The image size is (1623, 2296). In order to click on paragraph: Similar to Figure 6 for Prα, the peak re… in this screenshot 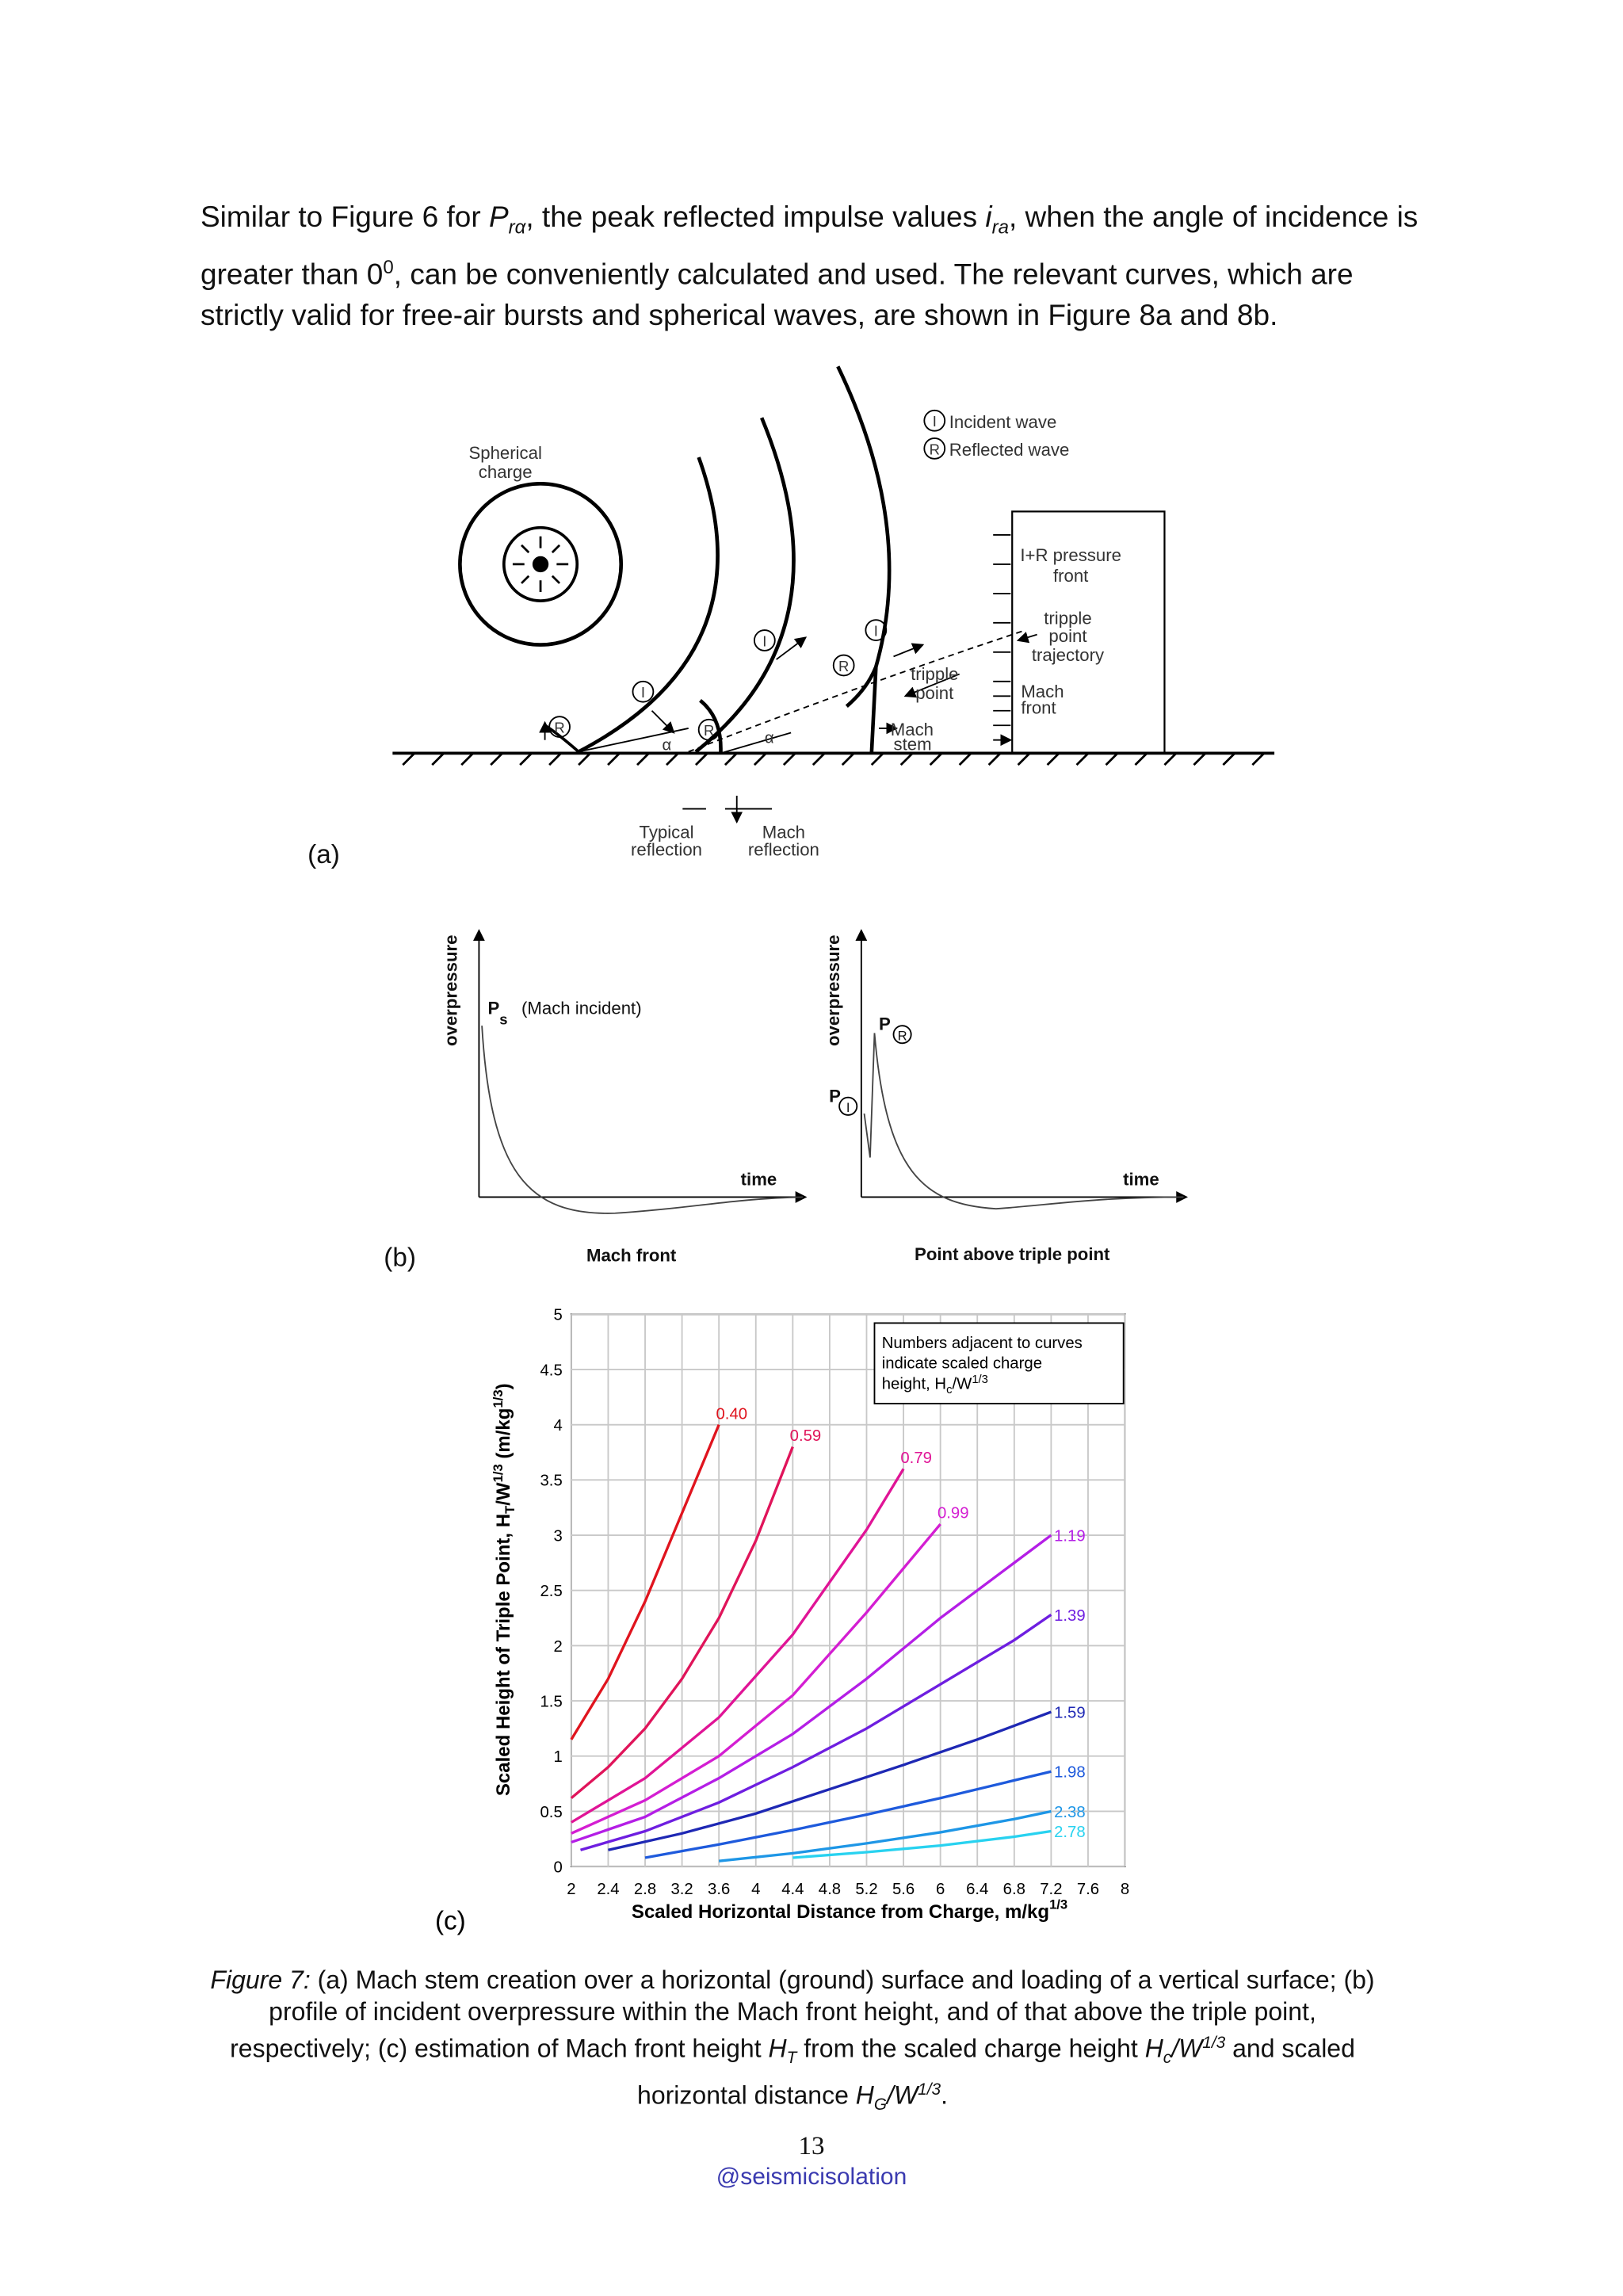, I will do `click(815, 266)`.